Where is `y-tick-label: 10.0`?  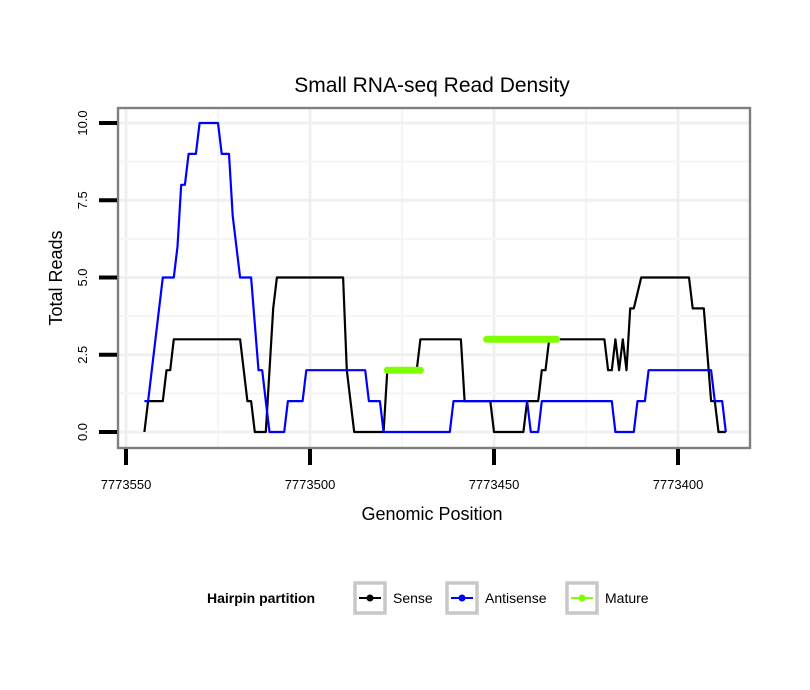
y-tick-label: 10.0 is located at coordinates (82, 122).